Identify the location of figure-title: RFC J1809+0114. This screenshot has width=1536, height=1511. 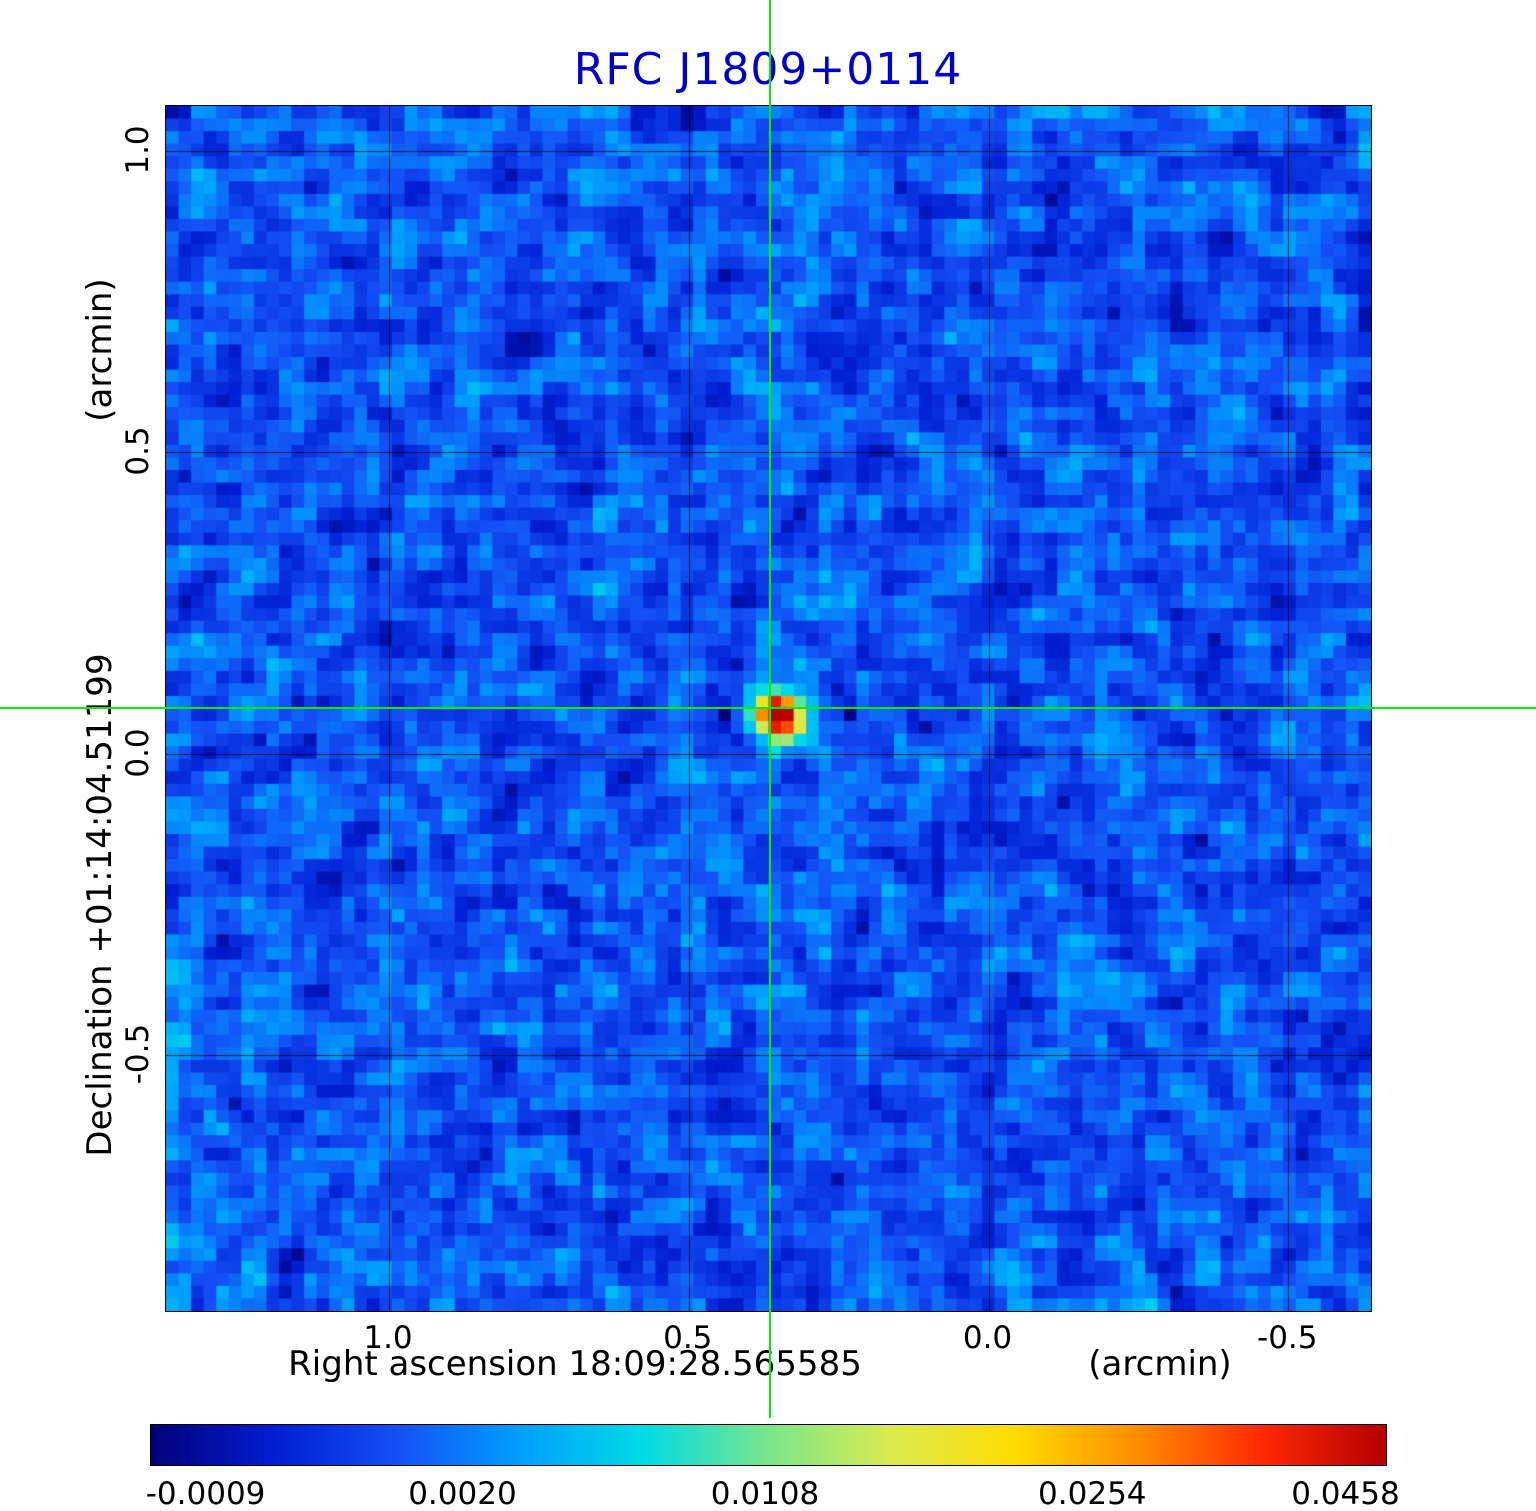
(768, 69).